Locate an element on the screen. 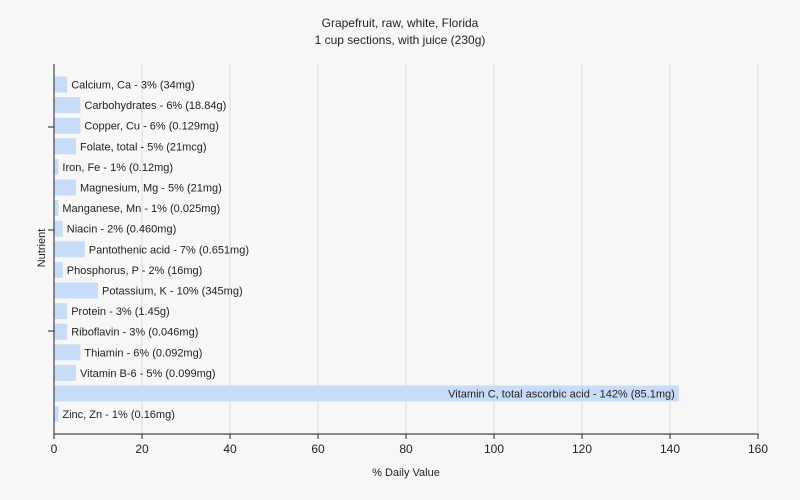  bar-label: Vitamin B-6 - 5% (0.099mg) is located at coordinates (148, 374).